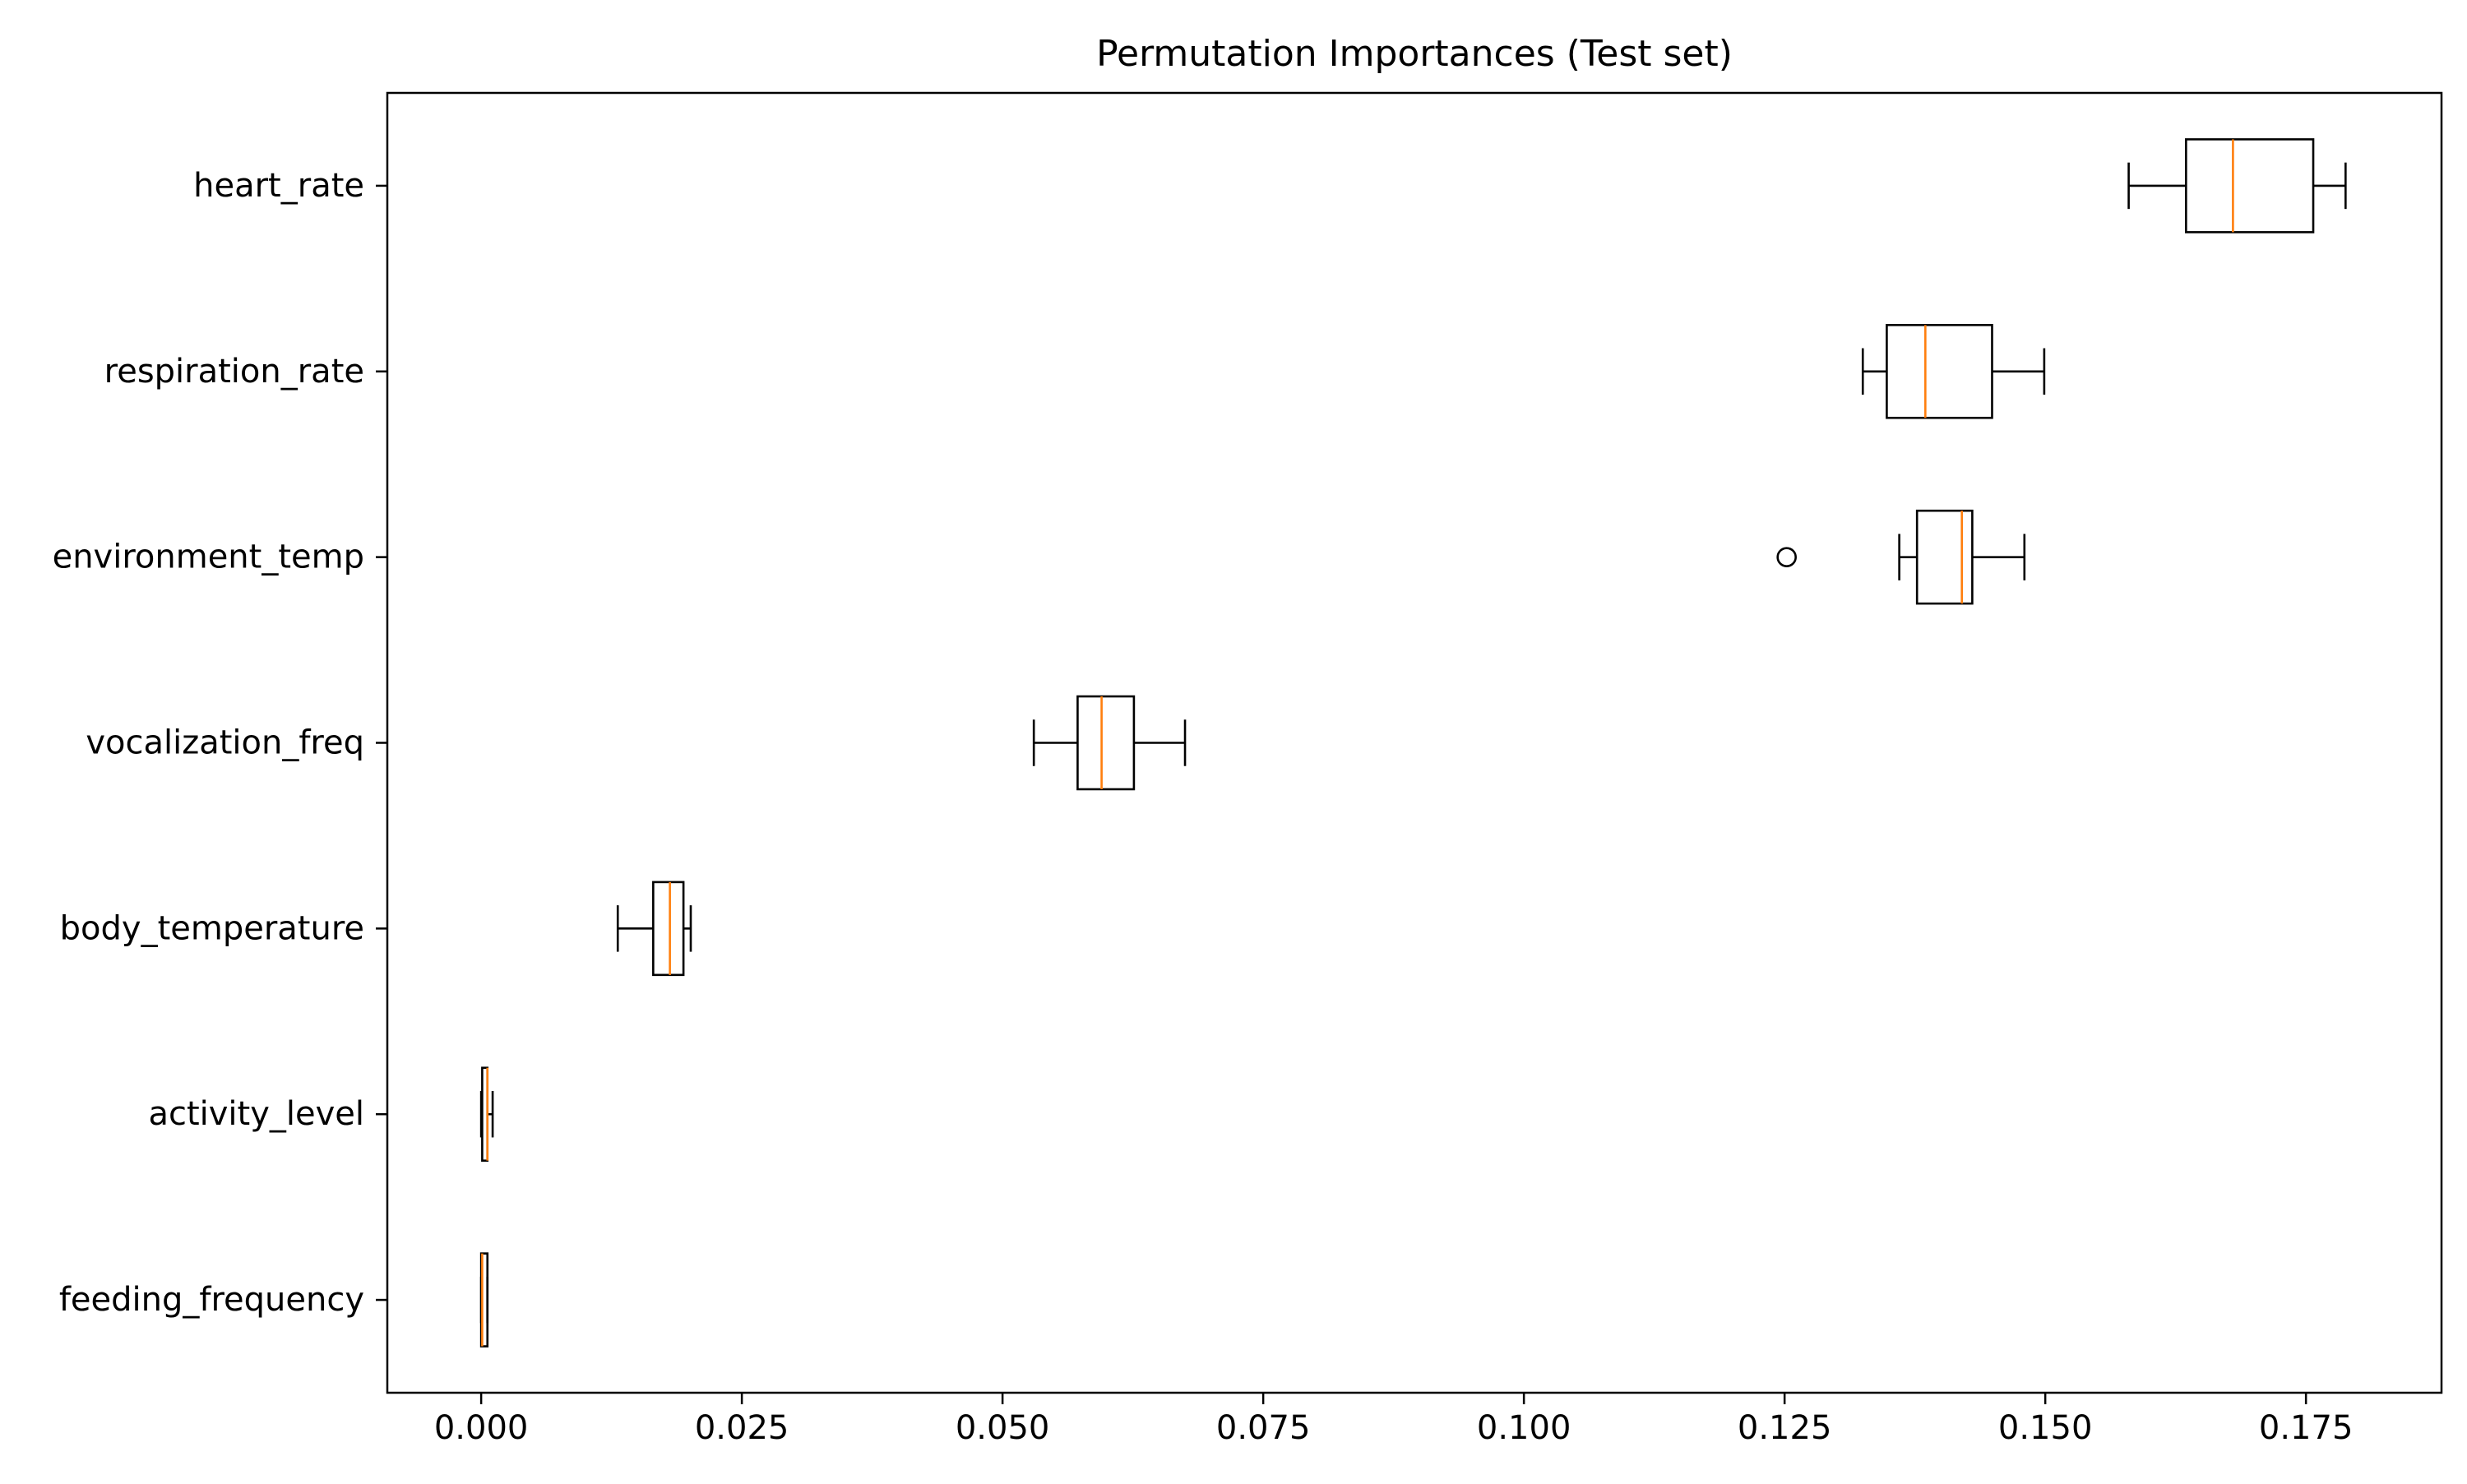  Describe the element at coordinates (1415, 54) in the screenshot. I see `chart-title: Permutation Importances (Test set)` at that location.